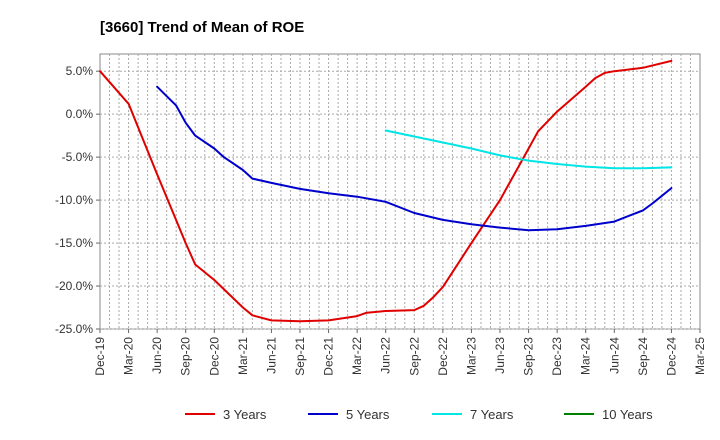  What do you see at coordinates (492, 414) in the screenshot?
I see `legend-label: 7 Years` at bounding box center [492, 414].